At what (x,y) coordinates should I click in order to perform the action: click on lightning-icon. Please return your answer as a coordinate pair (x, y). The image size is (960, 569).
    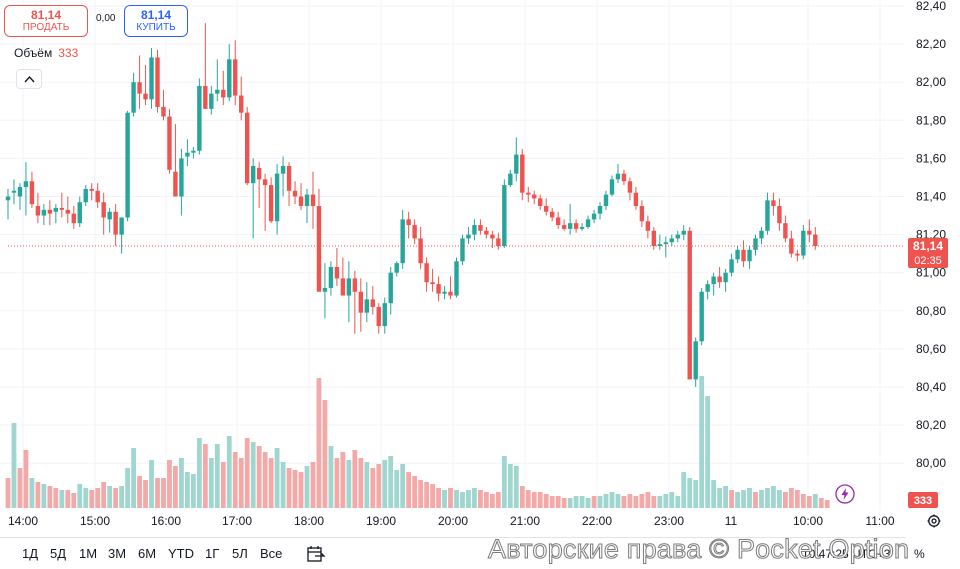
    Looking at the image, I should click on (845, 494).